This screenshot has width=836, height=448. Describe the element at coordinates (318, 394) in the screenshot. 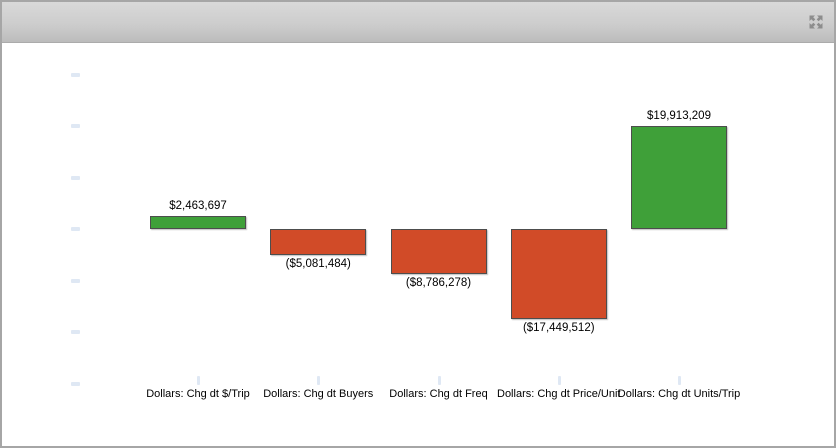

I see `category-label: Dollars: Chg dt Buyers` at that location.